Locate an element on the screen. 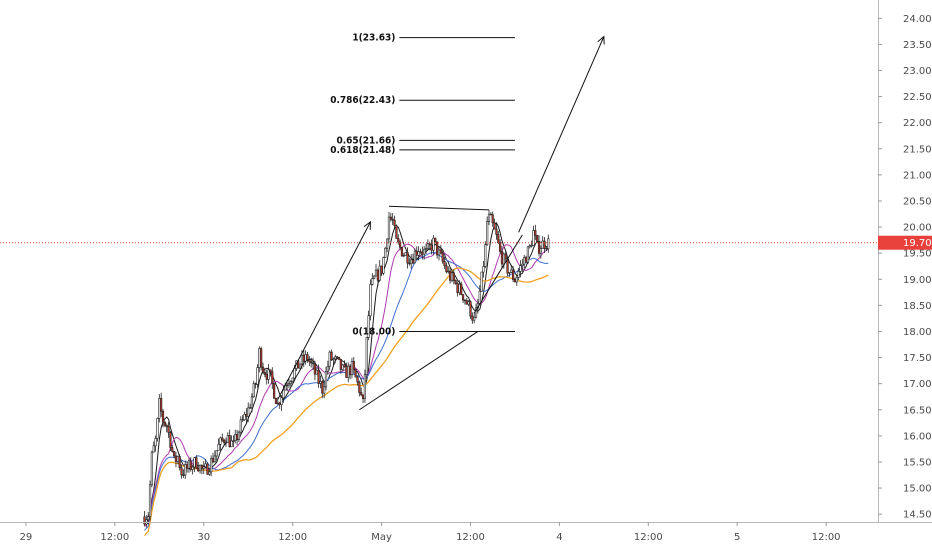  y-tick-label: 22.50 is located at coordinates (917, 97).